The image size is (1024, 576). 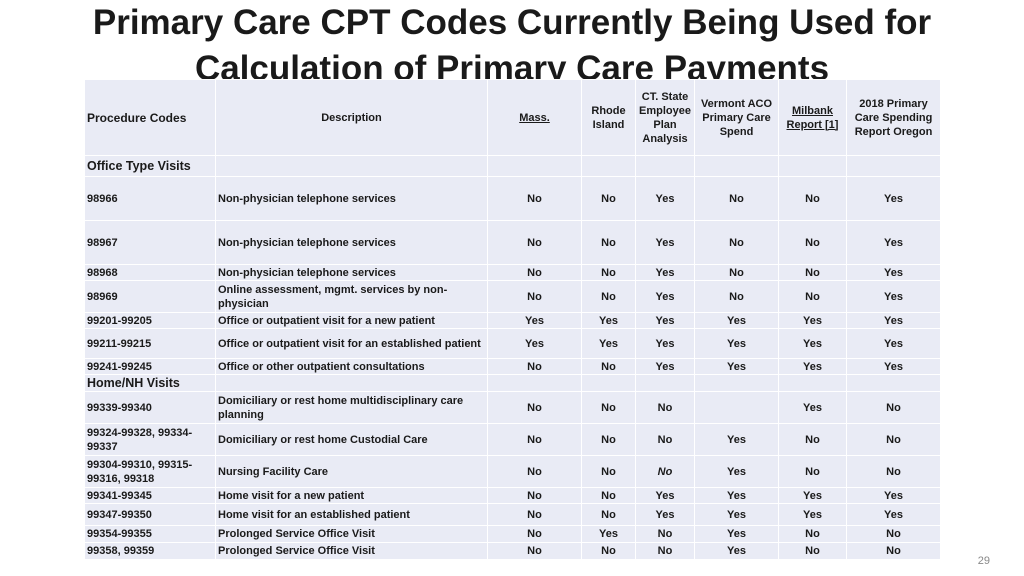 What do you see at coordinates (351, 471) in the screenshot?
I see `description-cell: Nursing Facility Care` at bounding box center [351, 471].